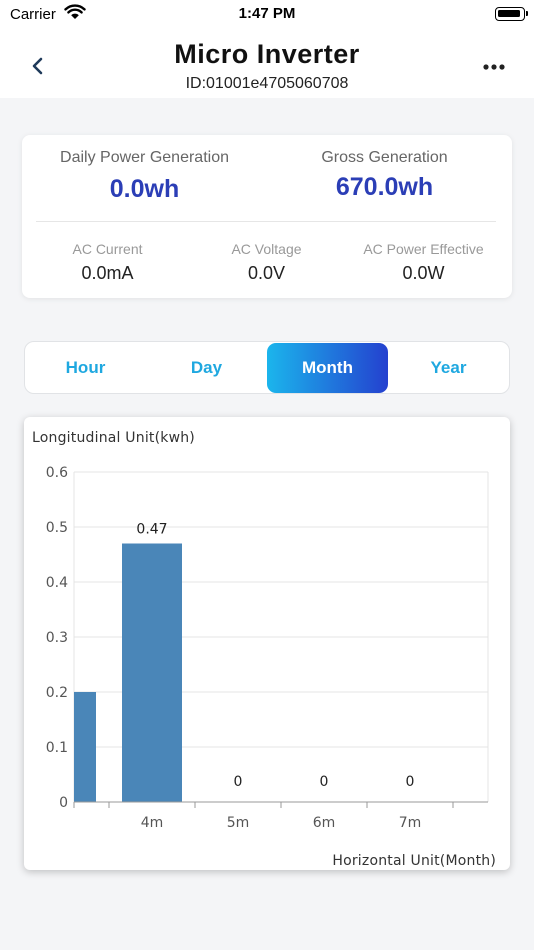 Image resolution: width=534 pixels, height=950 pixels. Describe the element at coordinates (33, 14) in the screenshot. I see `carrier-label: Carrier` at that location.